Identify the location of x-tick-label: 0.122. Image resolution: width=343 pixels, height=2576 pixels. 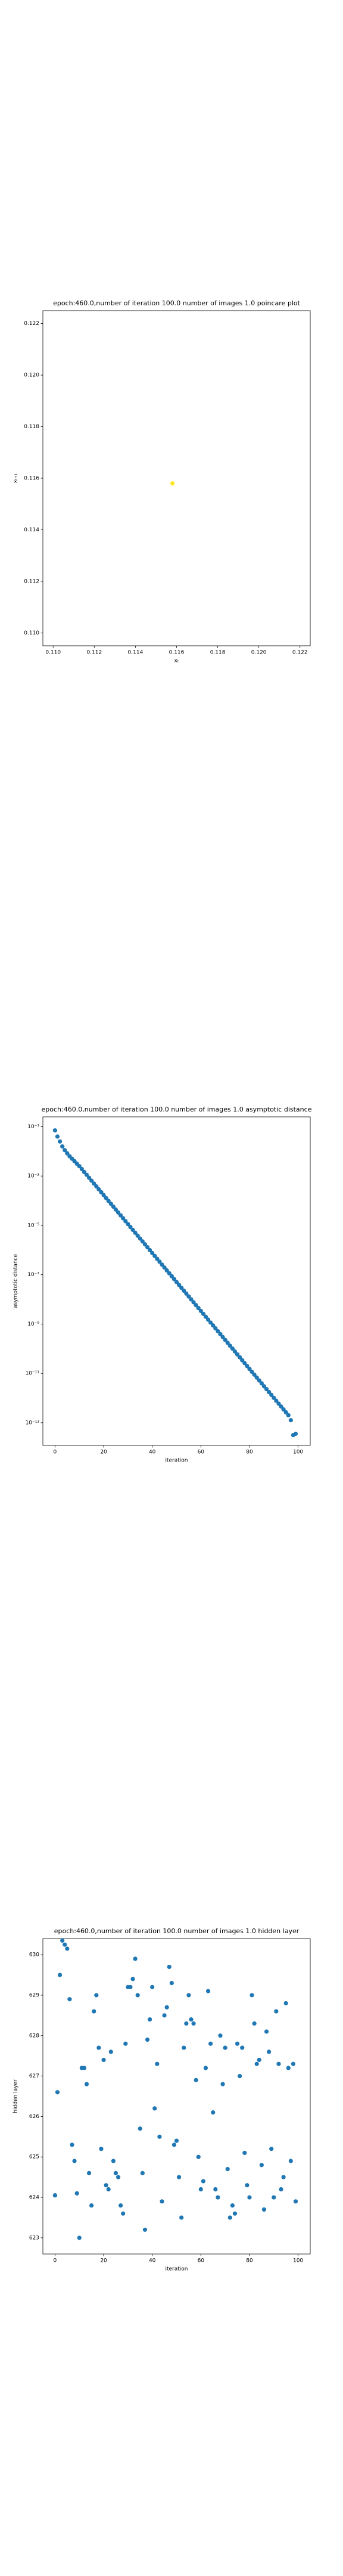
(300, 653).